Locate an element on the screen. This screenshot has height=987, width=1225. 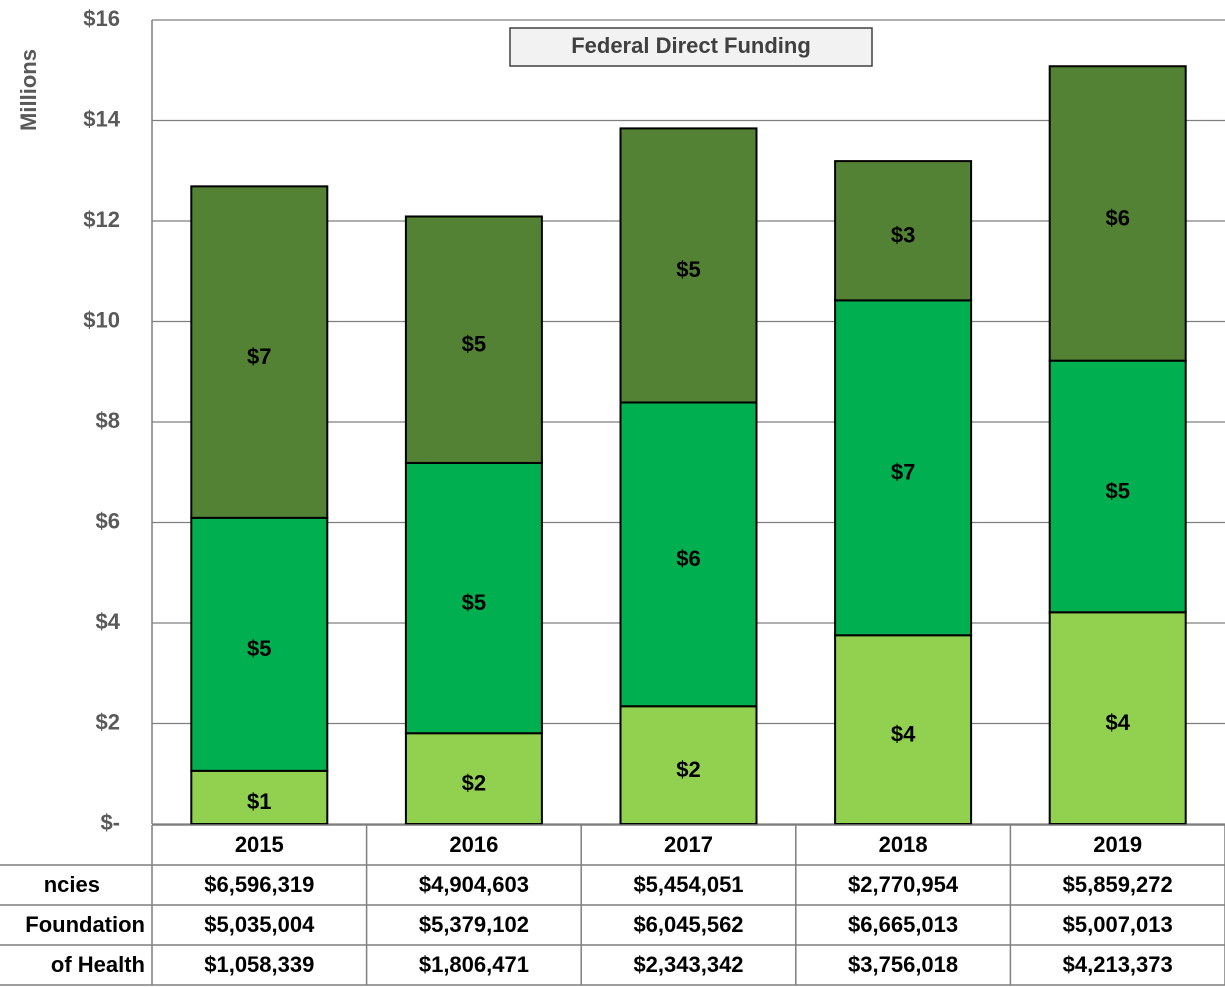
table-cell: $6,596,319 is located at coordinates (259, 884).